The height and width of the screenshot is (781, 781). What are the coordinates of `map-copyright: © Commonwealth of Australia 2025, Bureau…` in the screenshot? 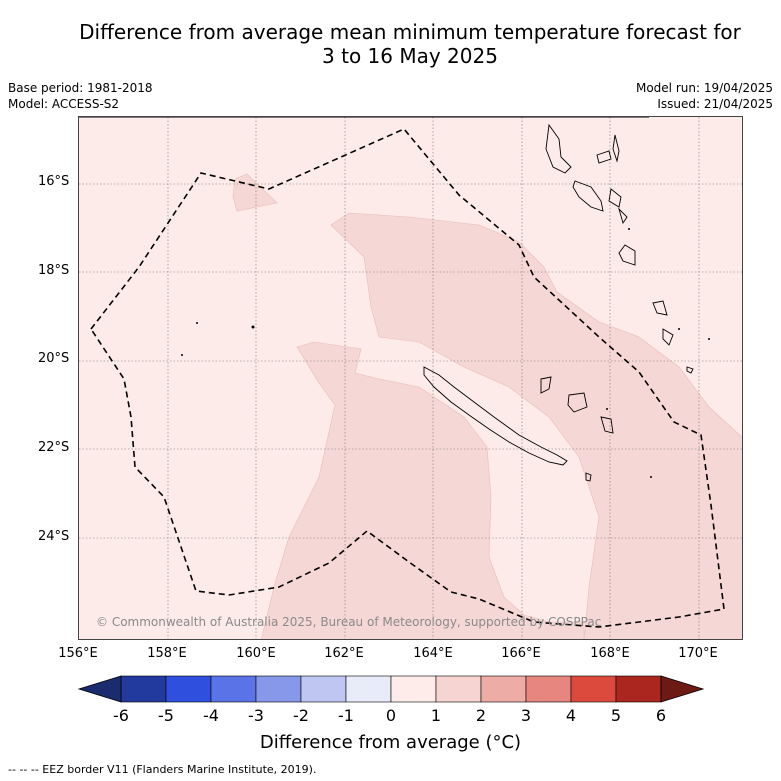 It's located at (348, 622).